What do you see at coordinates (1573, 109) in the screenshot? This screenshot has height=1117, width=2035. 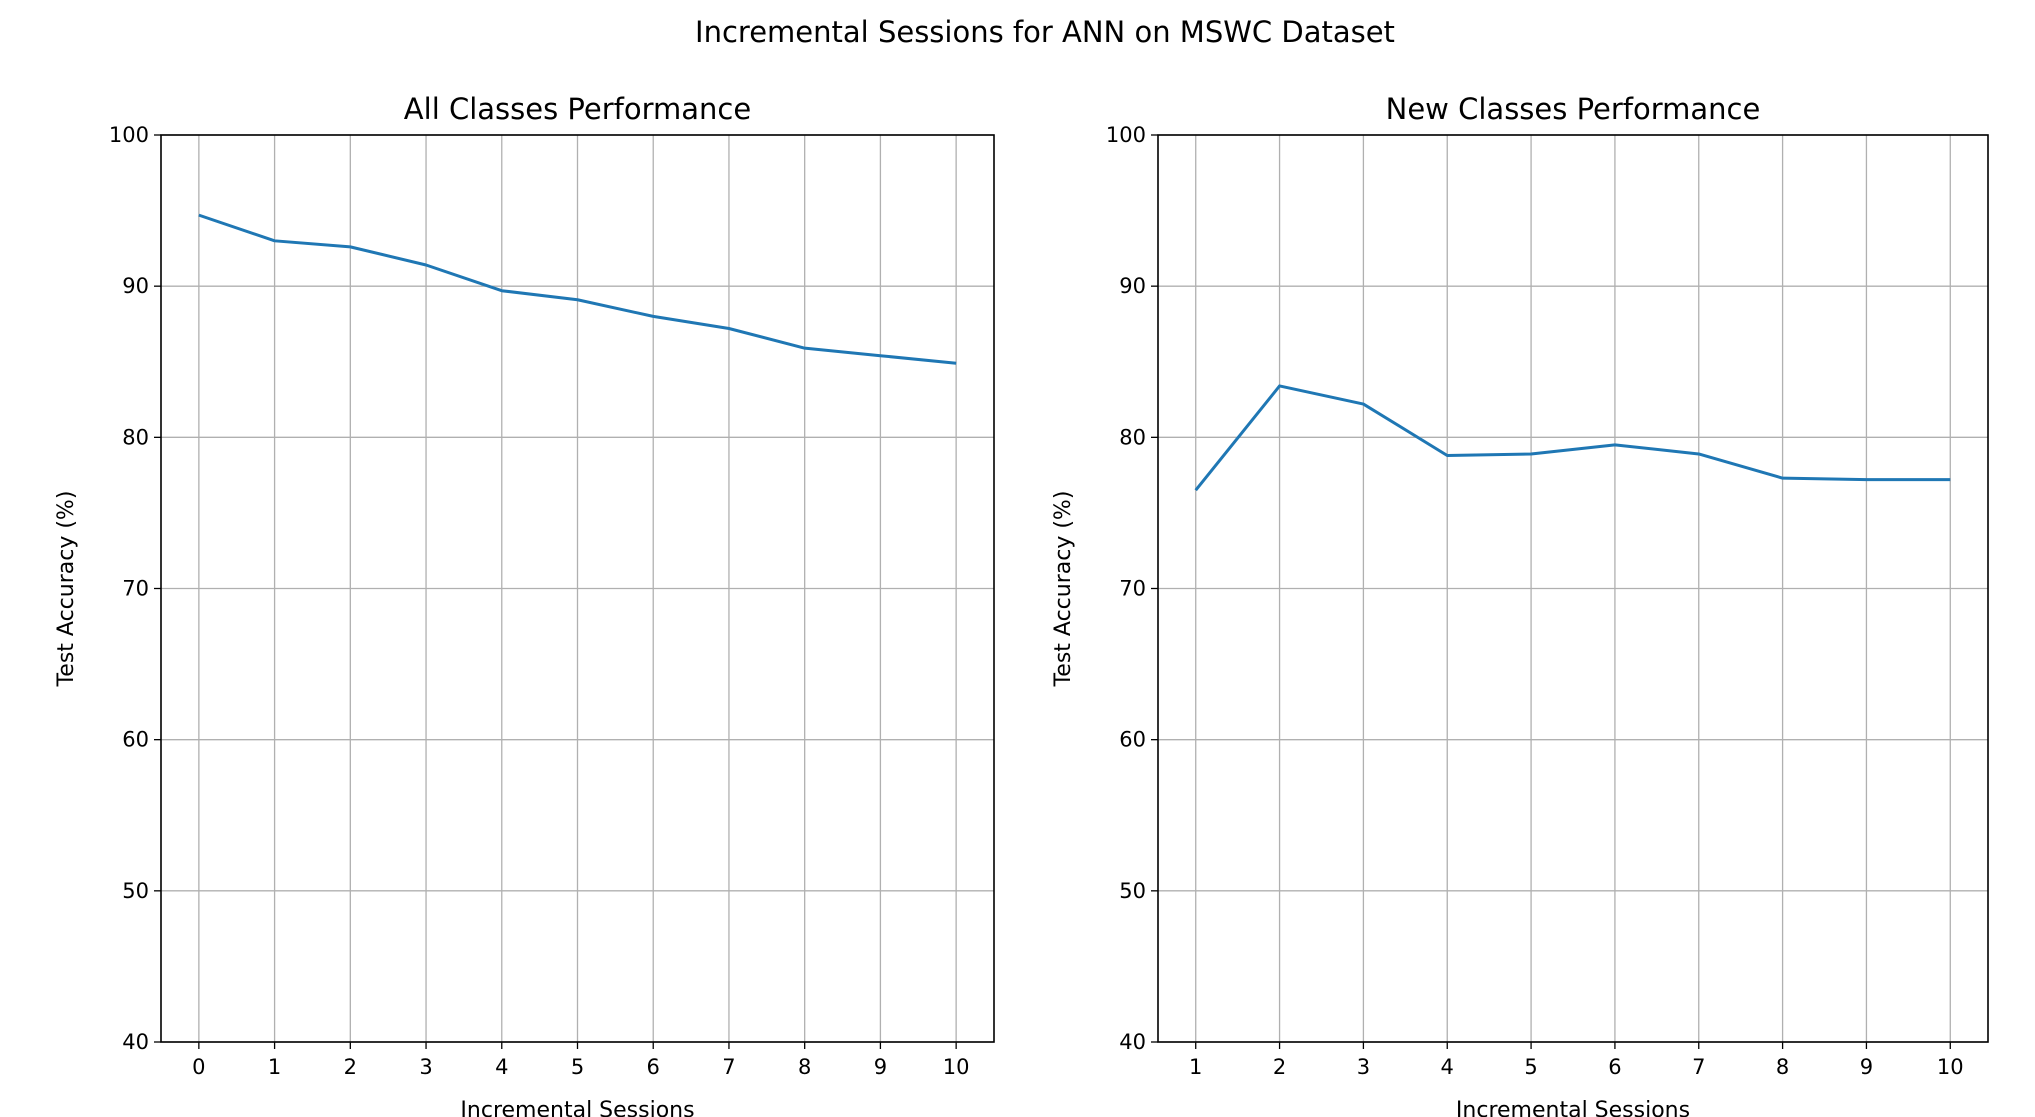 I see `chart-title: New Classes Performance` at bounding box center [1573, 109].